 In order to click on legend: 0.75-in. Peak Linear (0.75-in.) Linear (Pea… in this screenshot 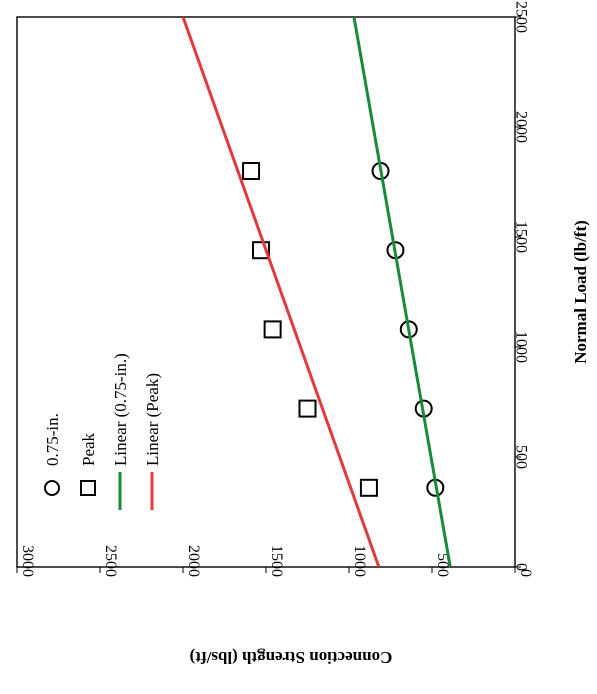, I will do `click(102, 431)`.